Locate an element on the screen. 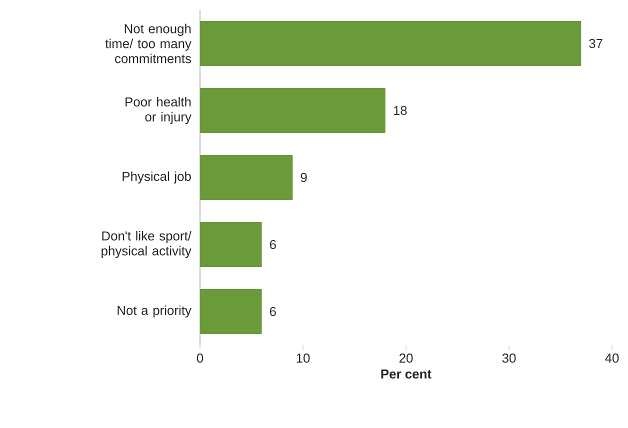  x-tick-label: 0 is located at coordinates (200, 358).